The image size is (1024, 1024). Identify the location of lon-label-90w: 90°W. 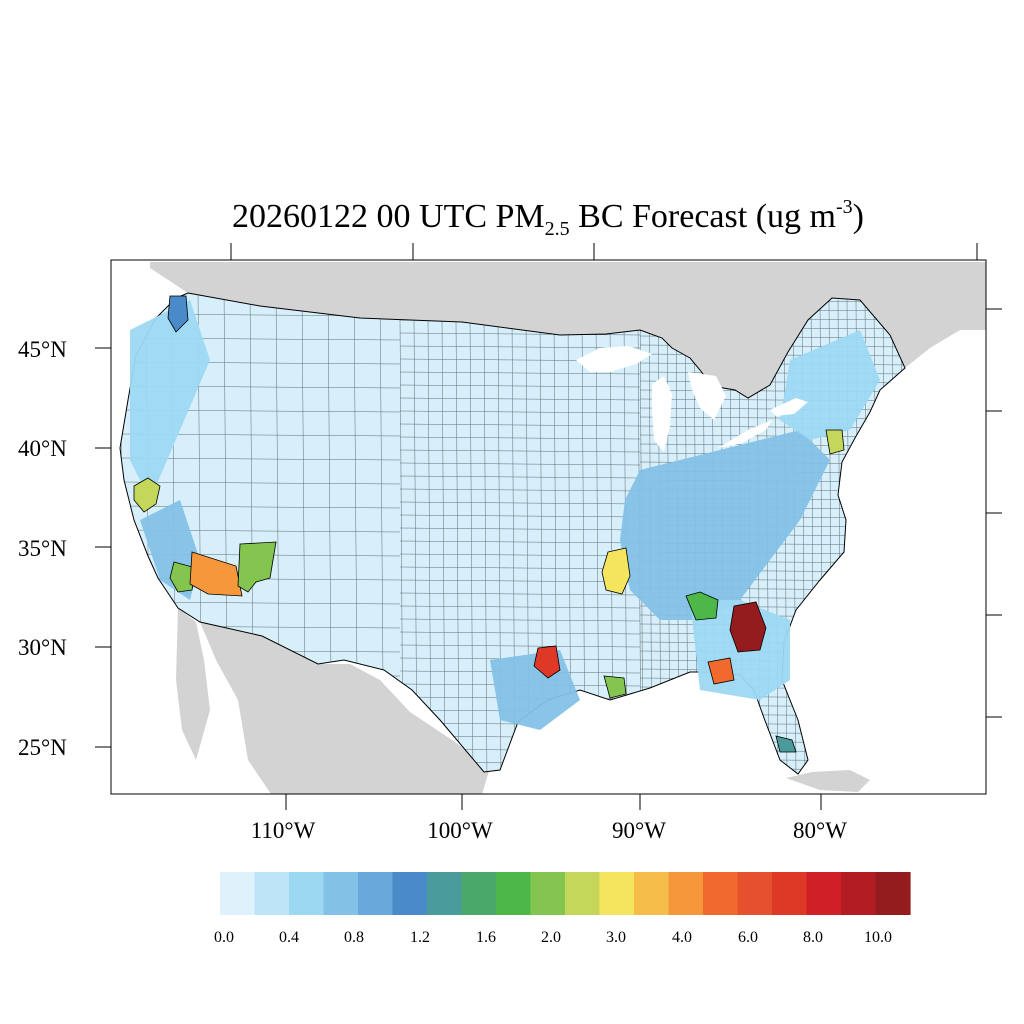
(639, 830).